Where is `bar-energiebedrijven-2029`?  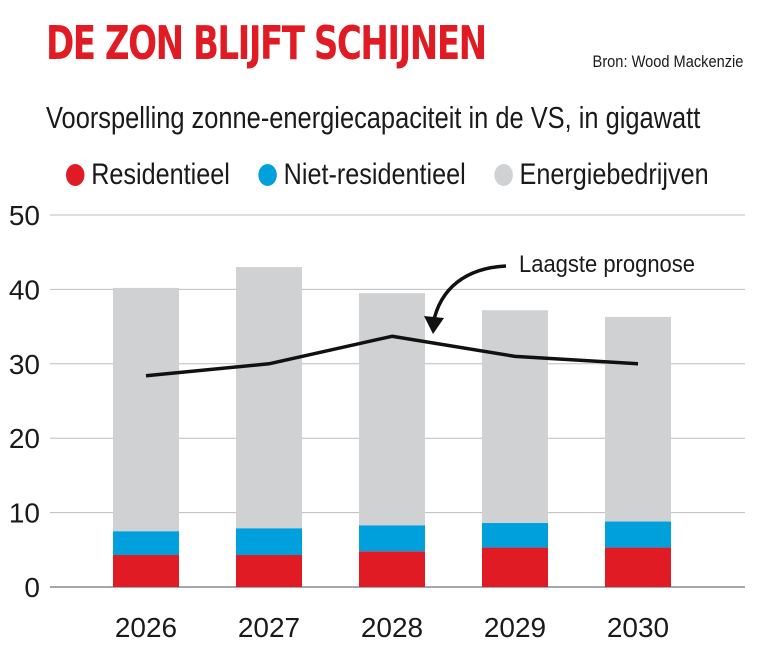
bar-energiebedrijven-2029 is located at coordinates (515, 417).